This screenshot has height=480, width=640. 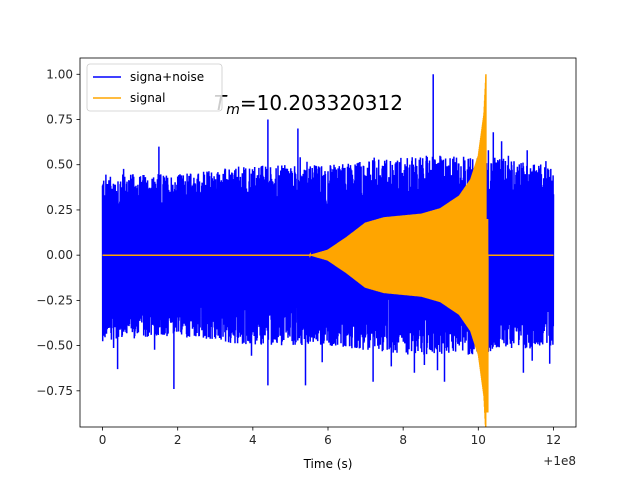 I want to click on x-axis-label: Time (s), so click(x=328, y=464).